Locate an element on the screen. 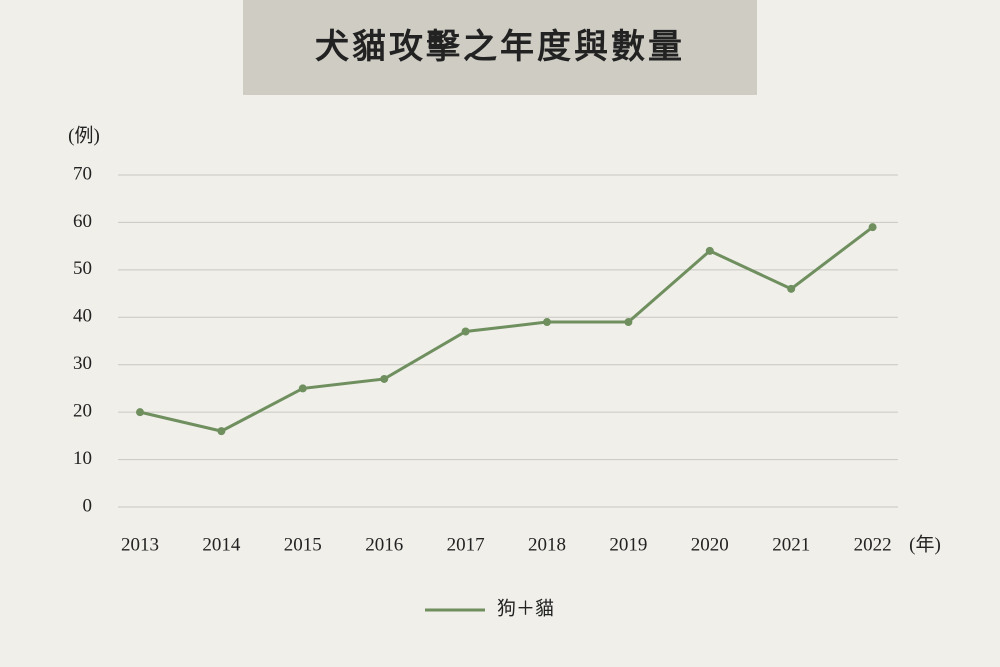  x-tick-label: 2014 is located at coordinates (221, 544).